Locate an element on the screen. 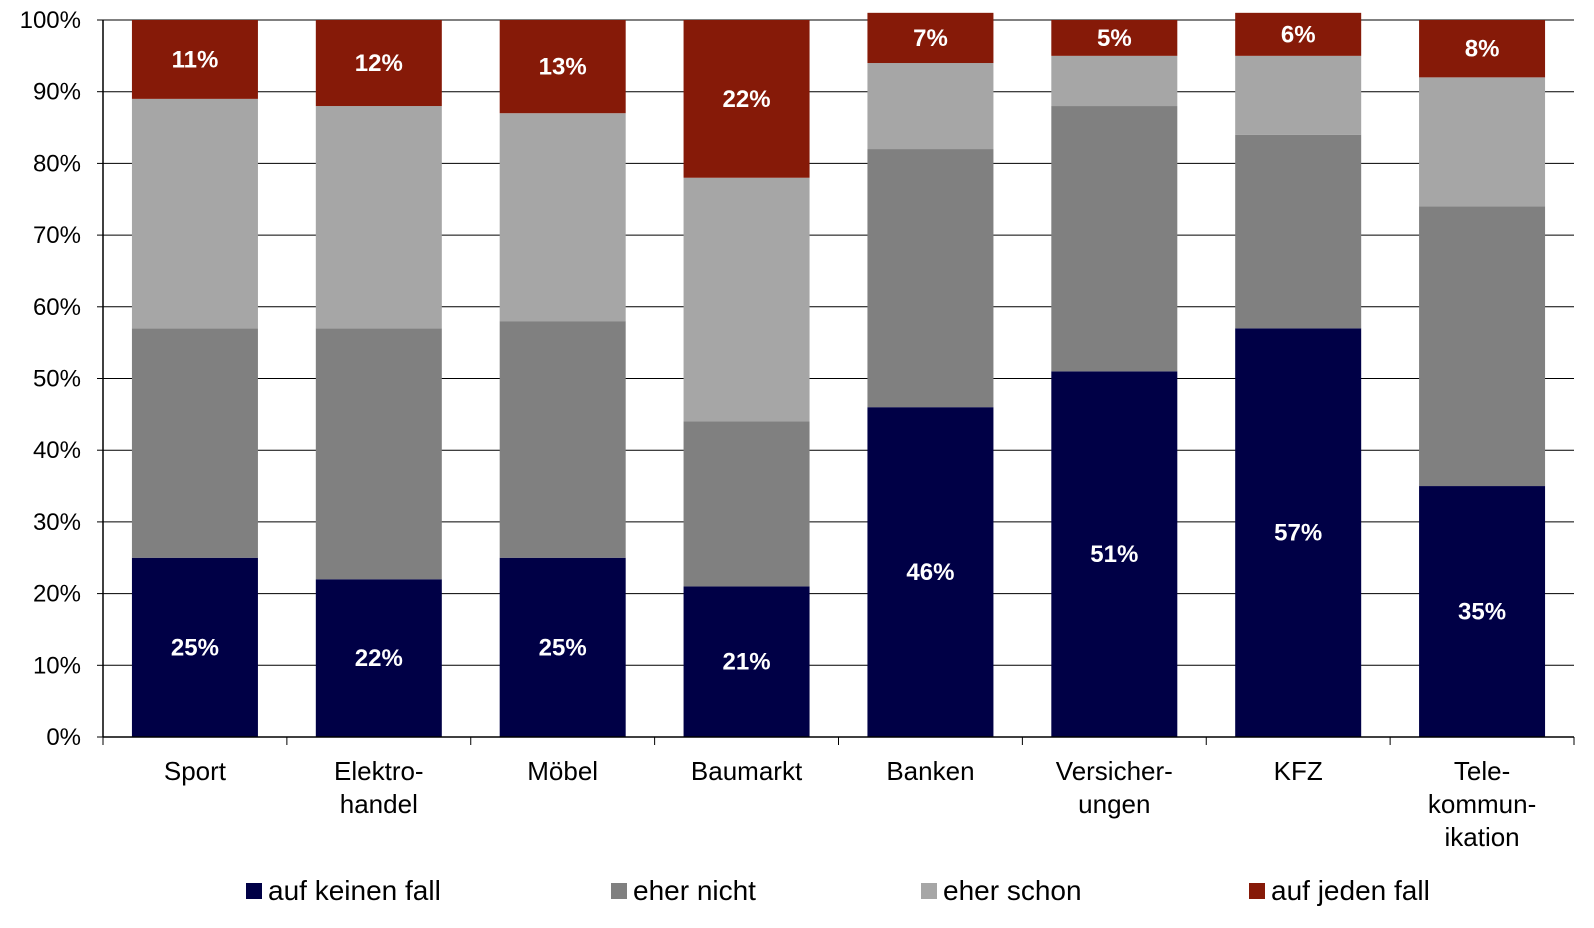  legend-label: eher nicht is located at coordinates (694, 890).